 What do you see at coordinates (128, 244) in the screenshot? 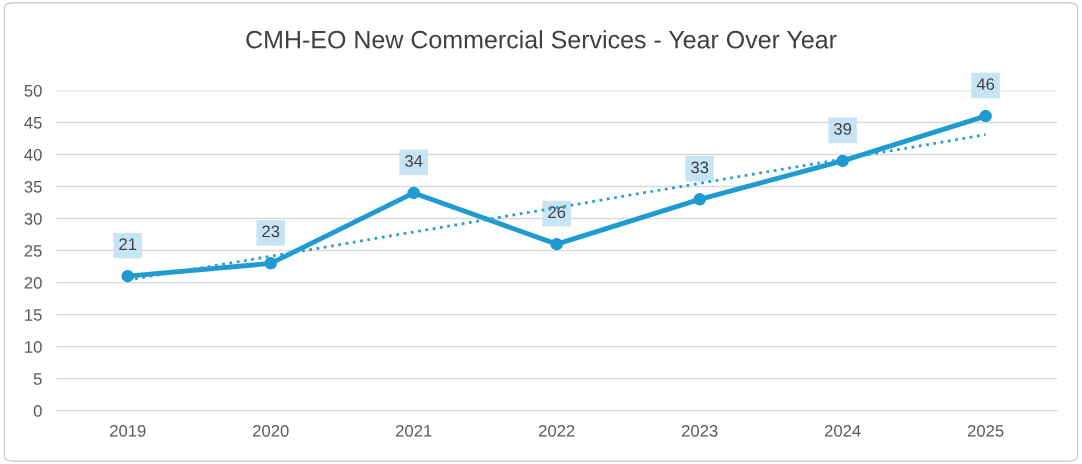
I see `data-label: 21` at bounding box center [128, 244].